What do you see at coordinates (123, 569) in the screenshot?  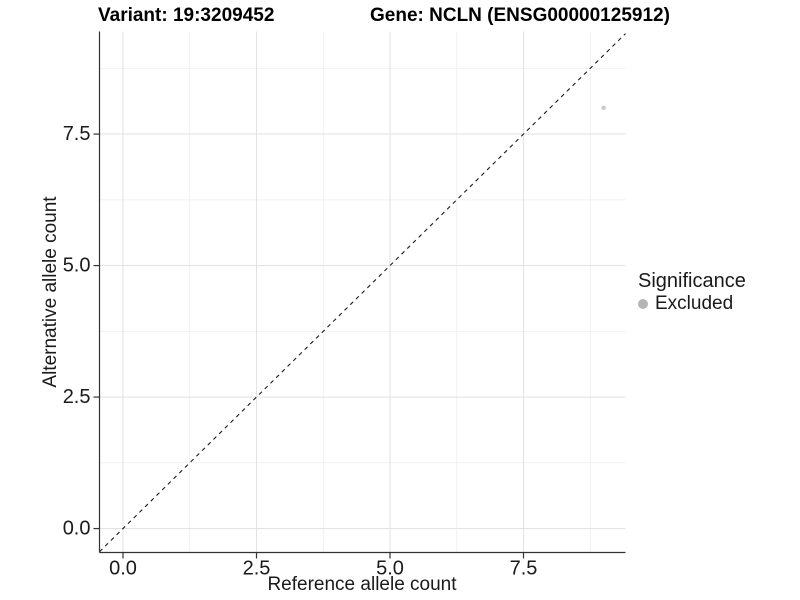 I see `x-tick-label: 0.0` at bounding box center [123, 569].